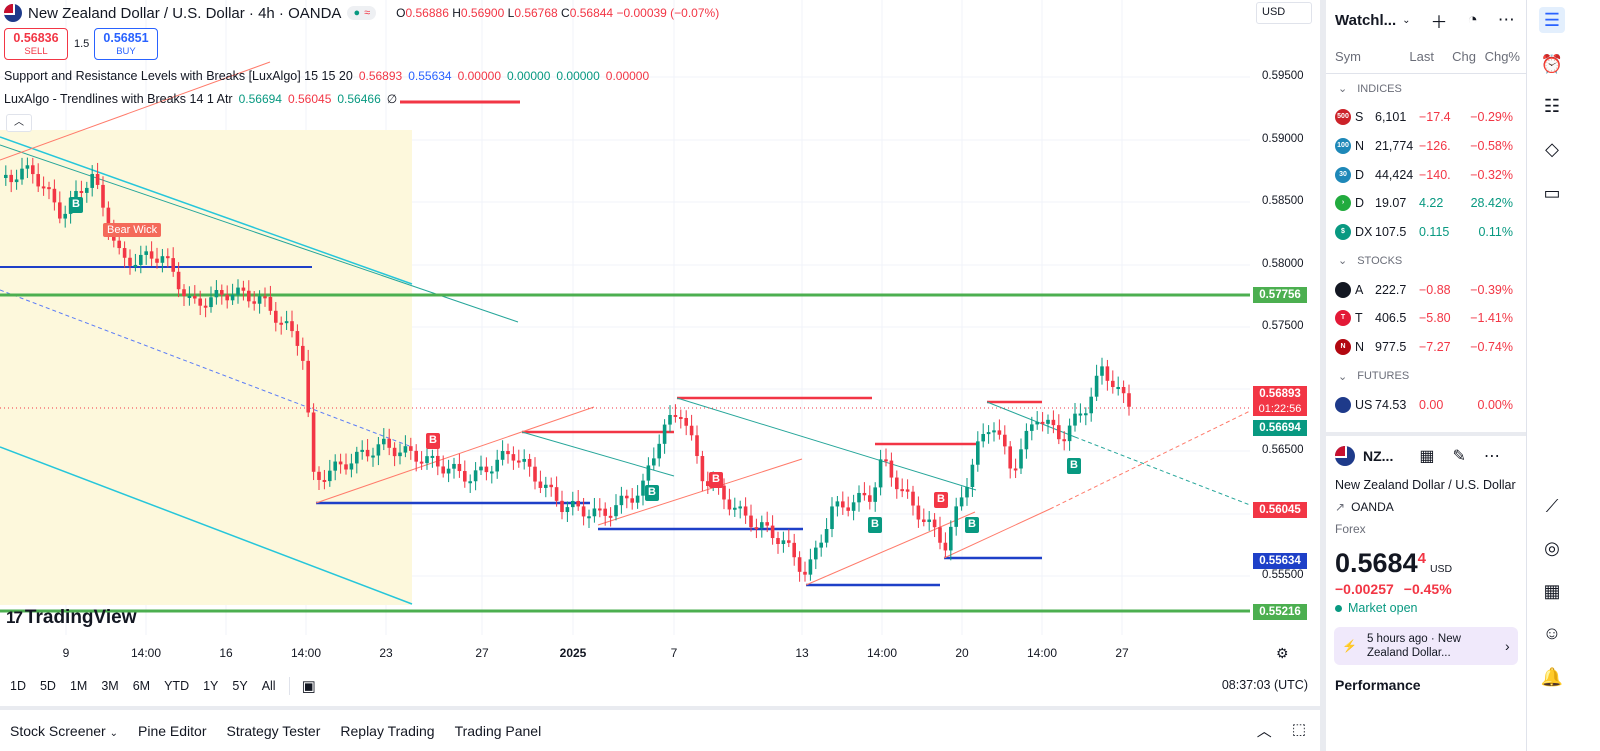  Describe the element at coordinates (1491, 347) in the screenshot. I see `row-change-pct: −0.74%` at that location.